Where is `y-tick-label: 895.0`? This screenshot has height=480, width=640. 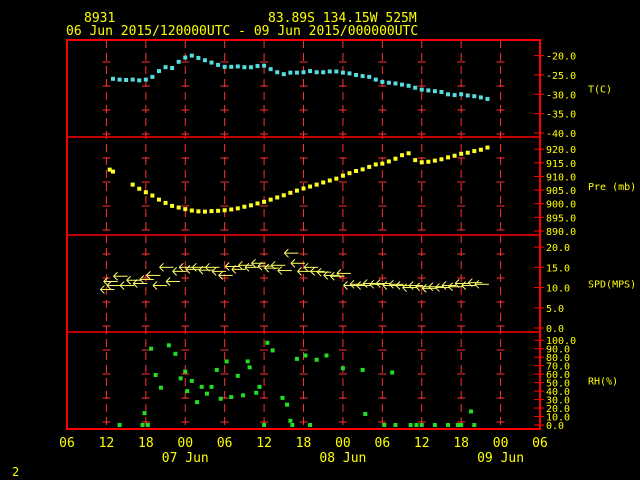
y-tick-label: 895.0 is located at coordinates (561, 218).